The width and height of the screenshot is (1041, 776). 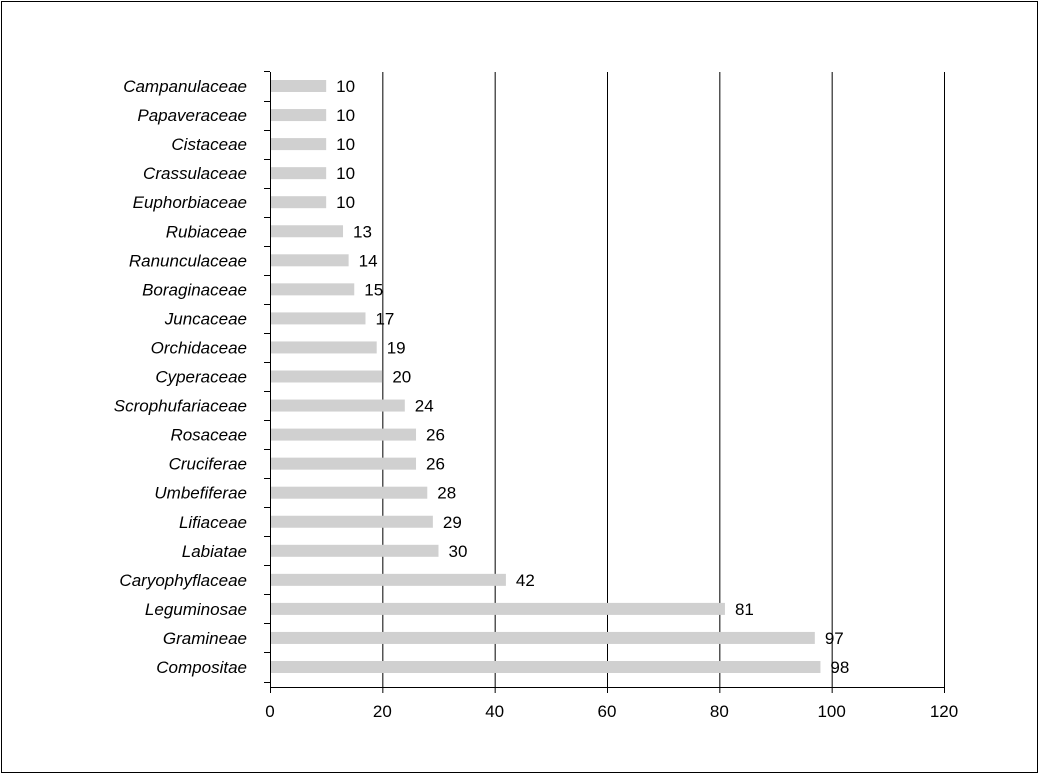 What do you see at coordinates (299, 173) in the screenshot?
I see `bar-crassulaceae` at bounding box center [299, 173].